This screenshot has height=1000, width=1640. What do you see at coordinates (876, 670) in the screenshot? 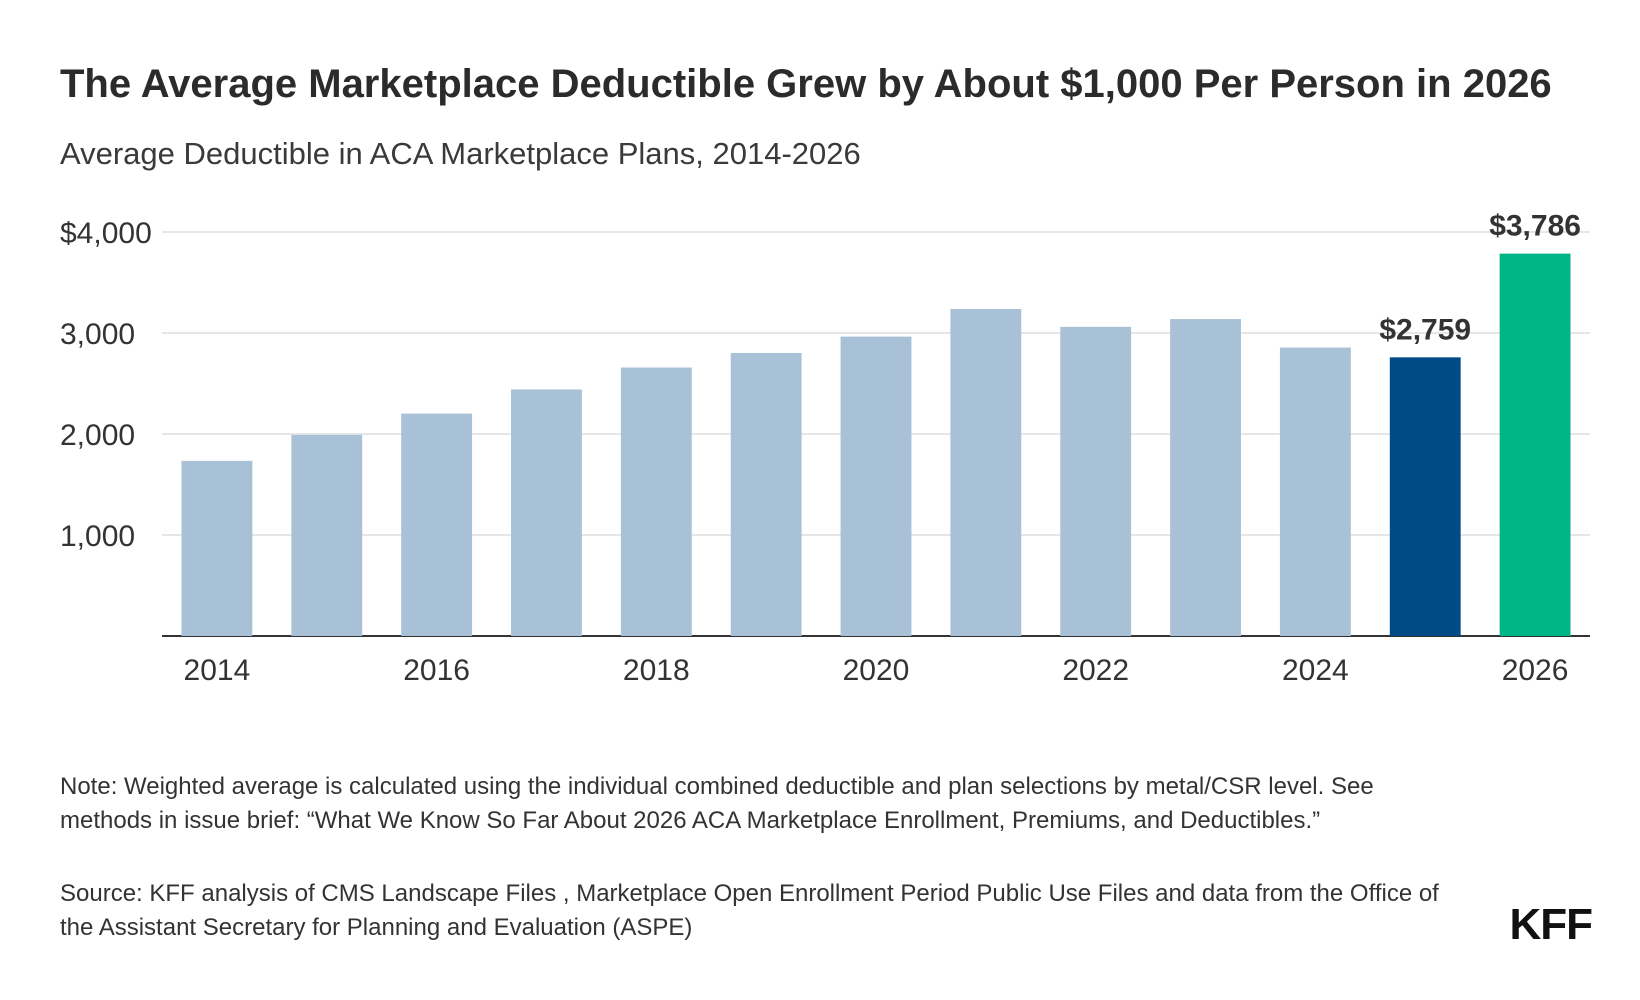
I see `x-tick-label: 2020` at bounding box center [876, 670].